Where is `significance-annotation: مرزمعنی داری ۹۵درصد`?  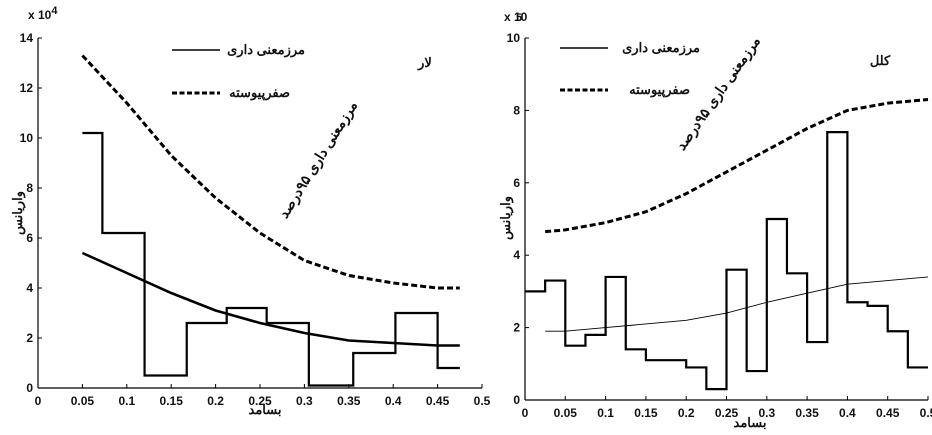
significance-annotation: مرزمعنی داری ۹۵درصد is located at coordinates (318, 160).